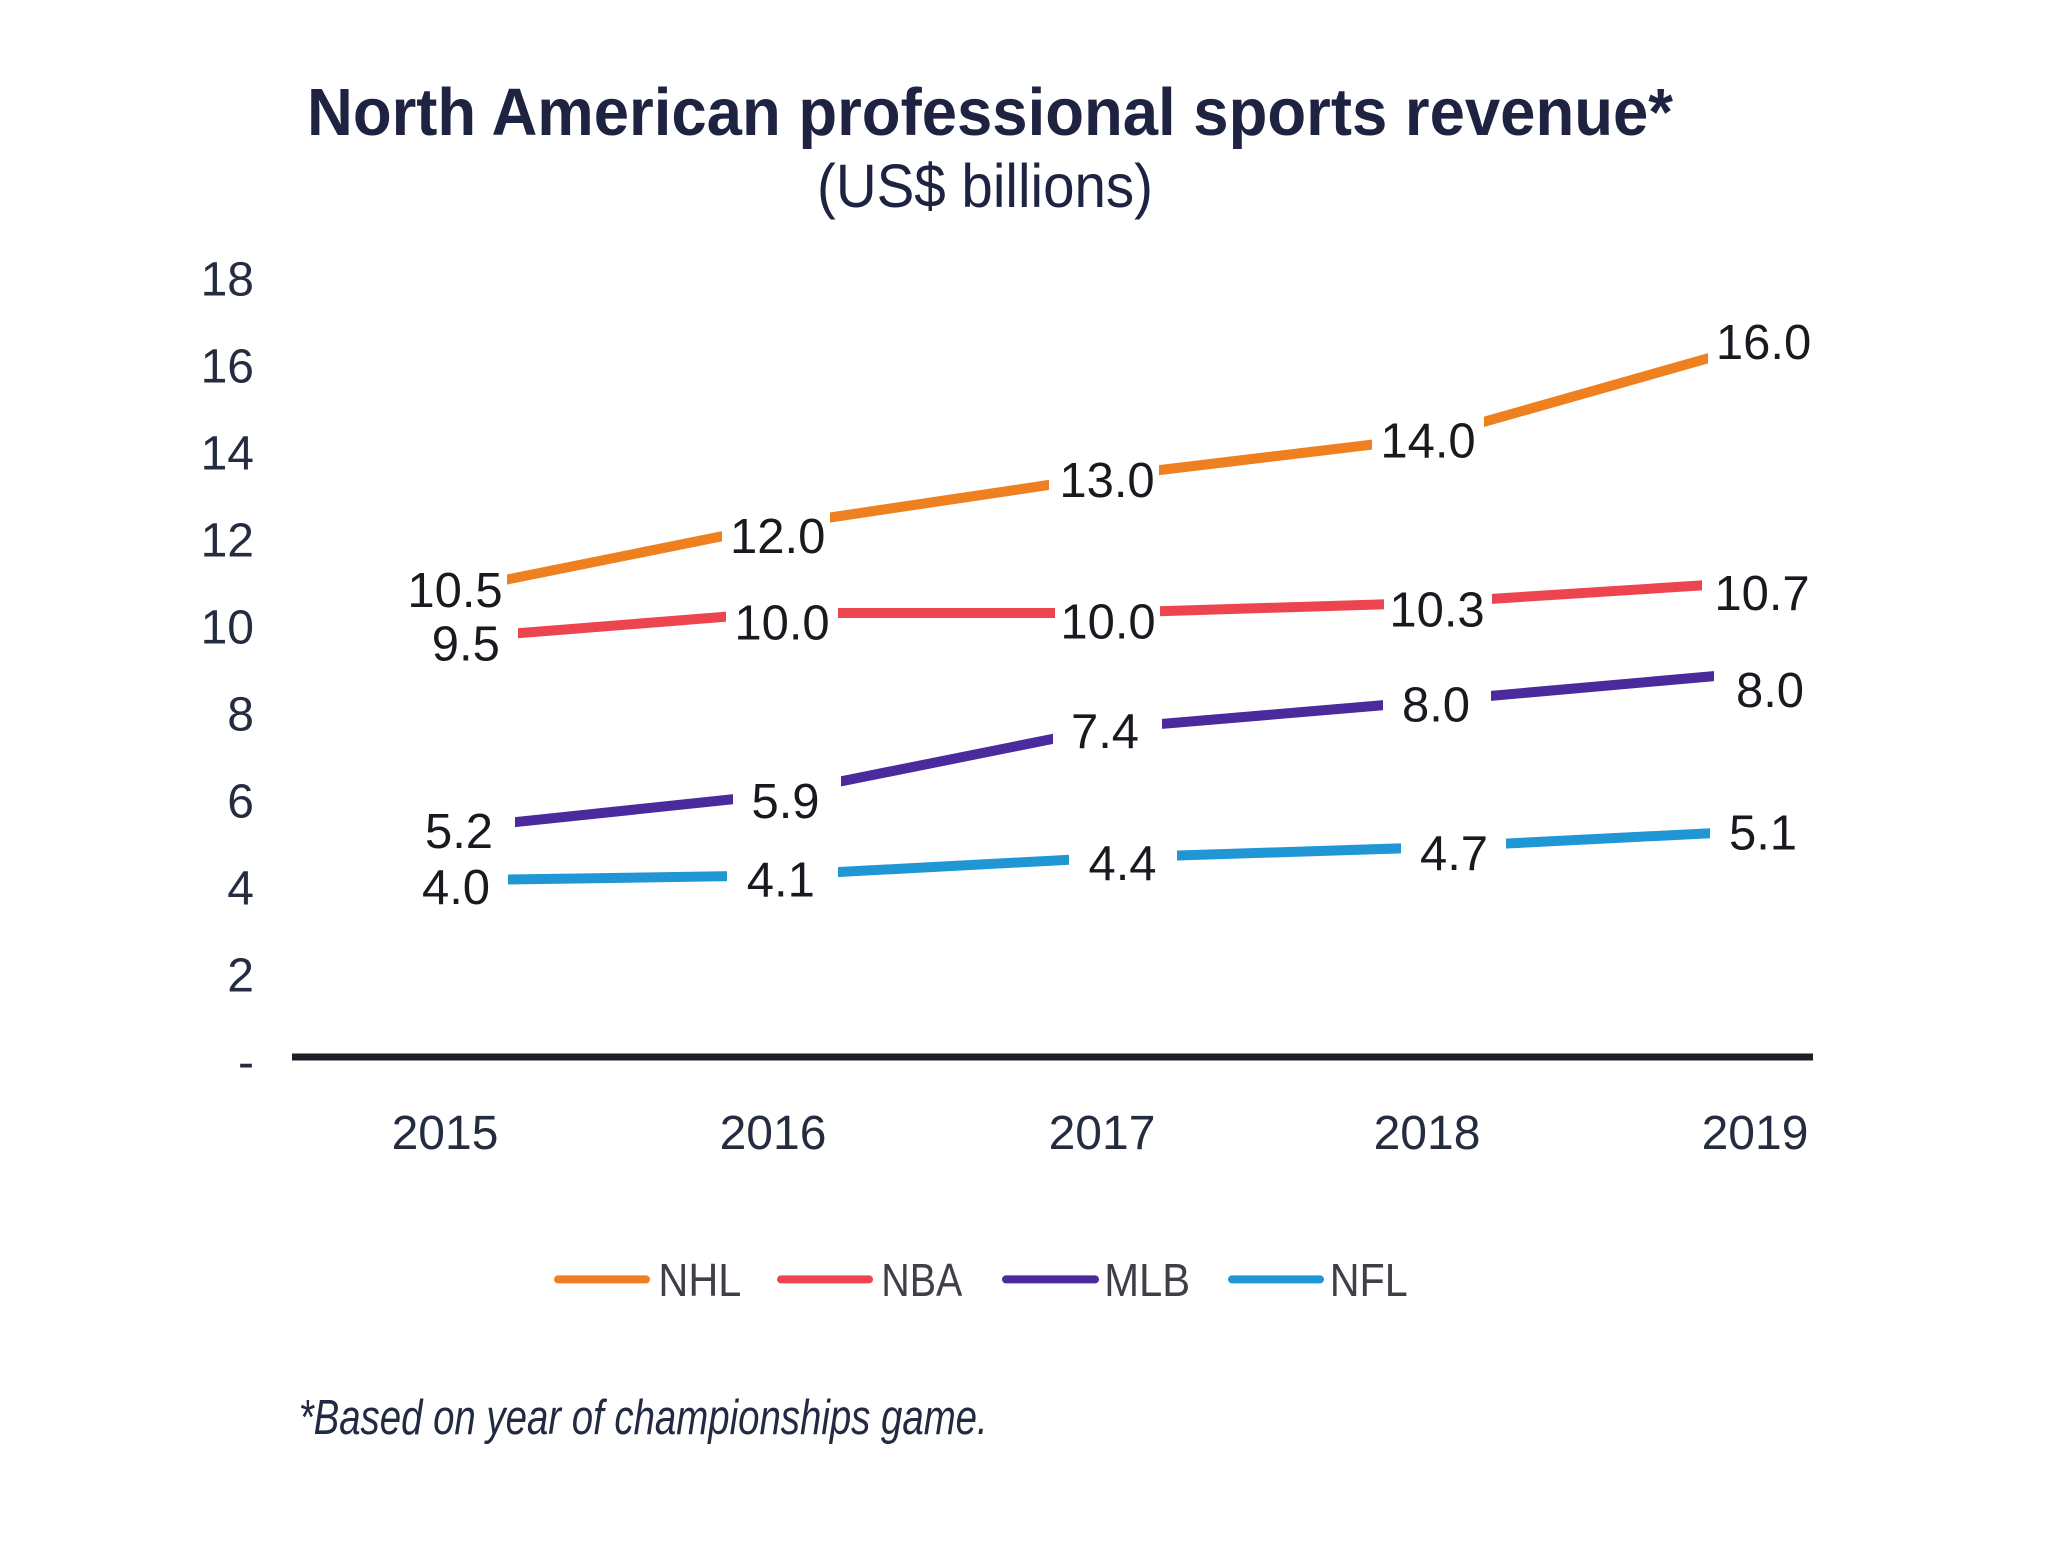  What do you see at coordinates (1105, 732) in the screenshot?
I see `svg-text: 7.4` at bounding box center [1105, 732].